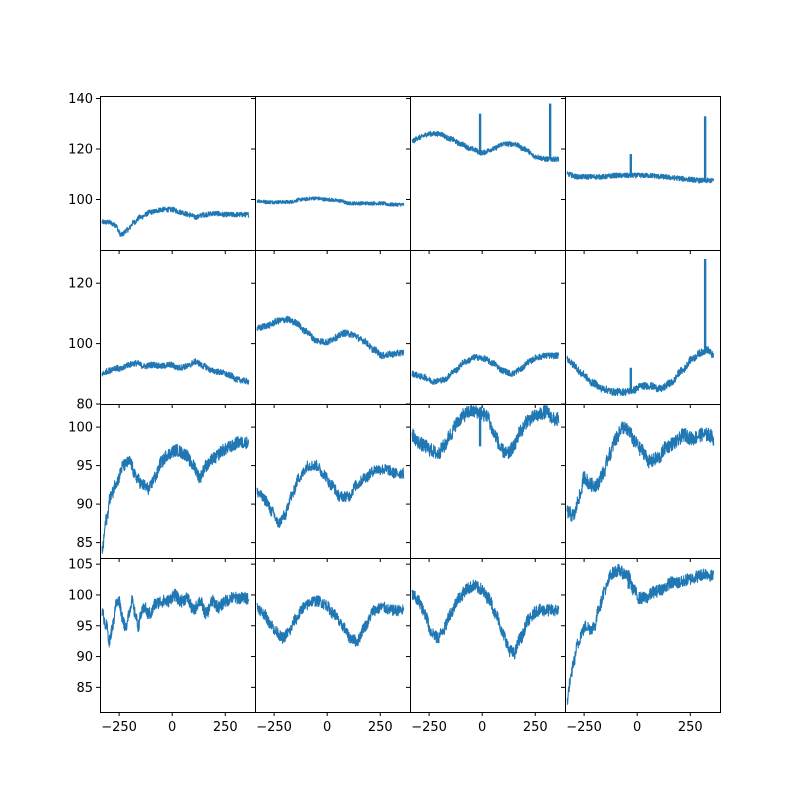 The width and height of the screenshot is (800, 800). I want to click on panel-r1-c1: 100 120 140, so click(162, 173).